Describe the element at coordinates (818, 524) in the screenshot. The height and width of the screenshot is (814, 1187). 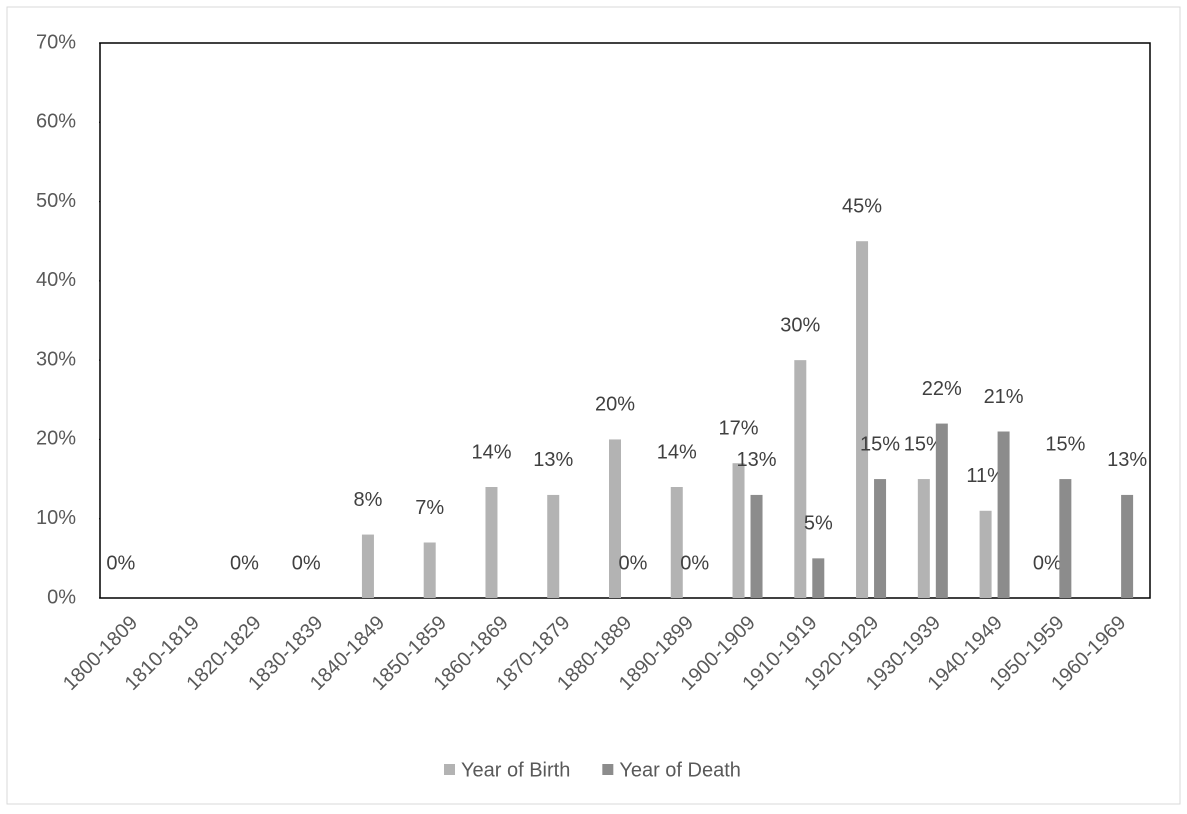
I see `value-label: 5%` at that location.